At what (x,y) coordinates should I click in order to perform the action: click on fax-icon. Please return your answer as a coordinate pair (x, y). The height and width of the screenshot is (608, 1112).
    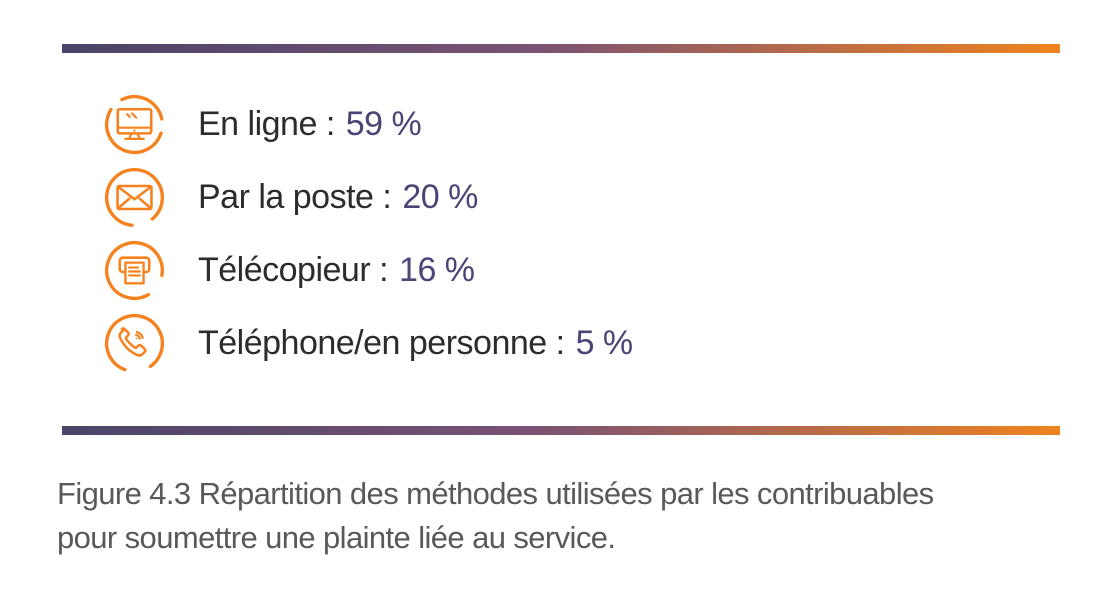
    Looking at the image, I should click on (134, 270).